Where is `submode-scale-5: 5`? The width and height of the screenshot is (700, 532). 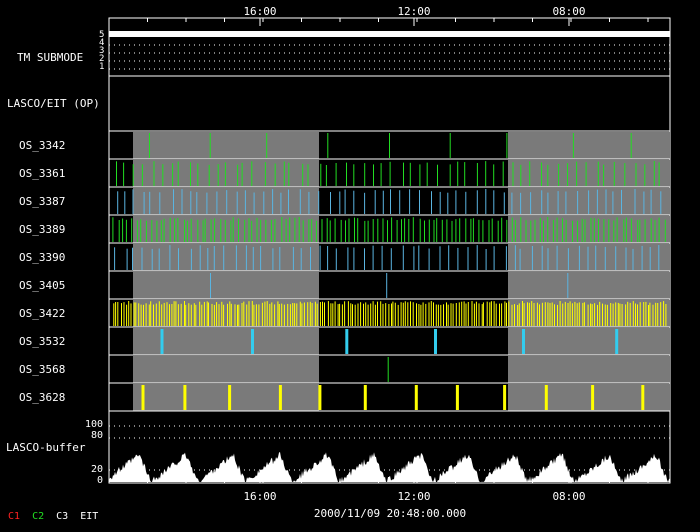 submode-scale-5: 5 is located at coordinates (102, 35).